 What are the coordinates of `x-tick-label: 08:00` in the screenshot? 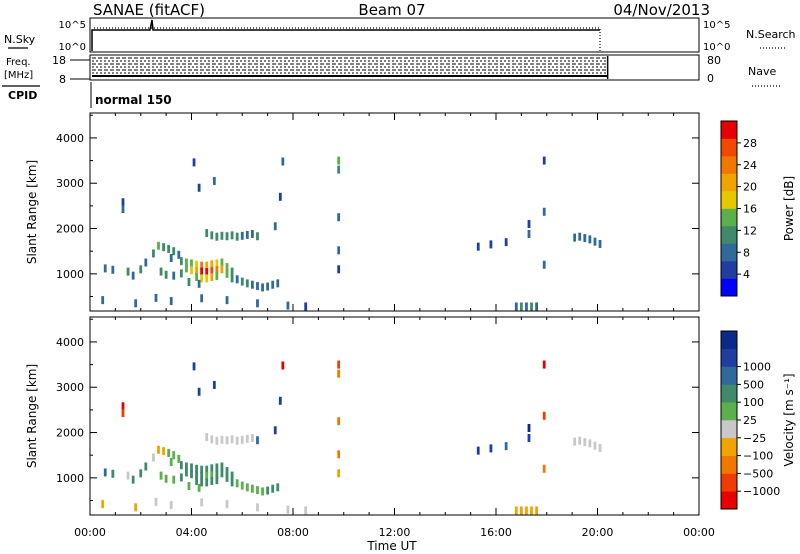 It's located at (293, 532).